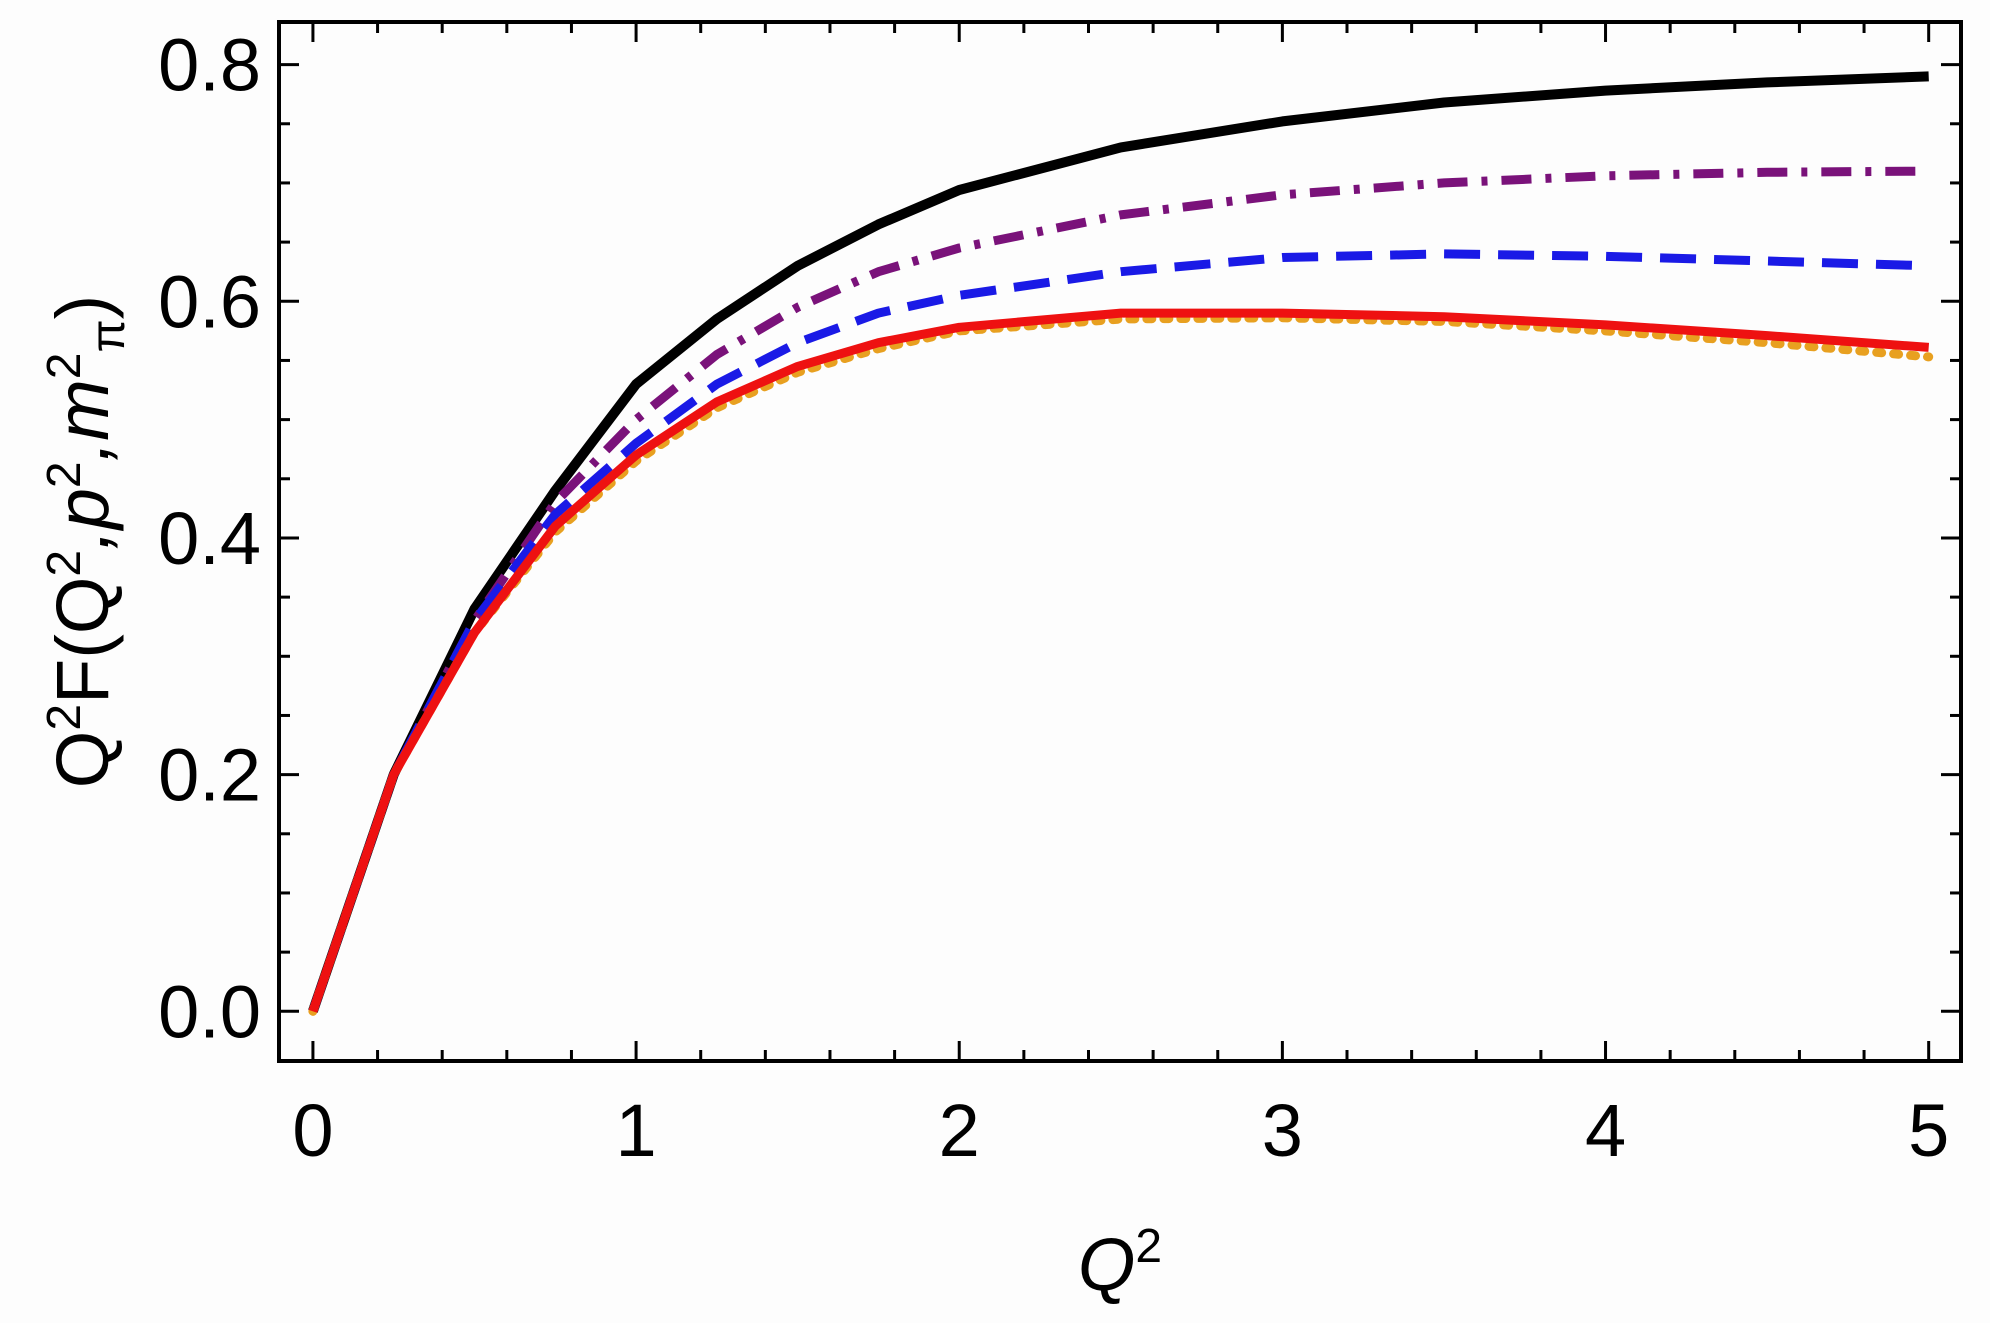  What do you see at coordinates (108, 335) in the screenshot?
I see `axis-label-part: π` at bounding box center [108, 335].